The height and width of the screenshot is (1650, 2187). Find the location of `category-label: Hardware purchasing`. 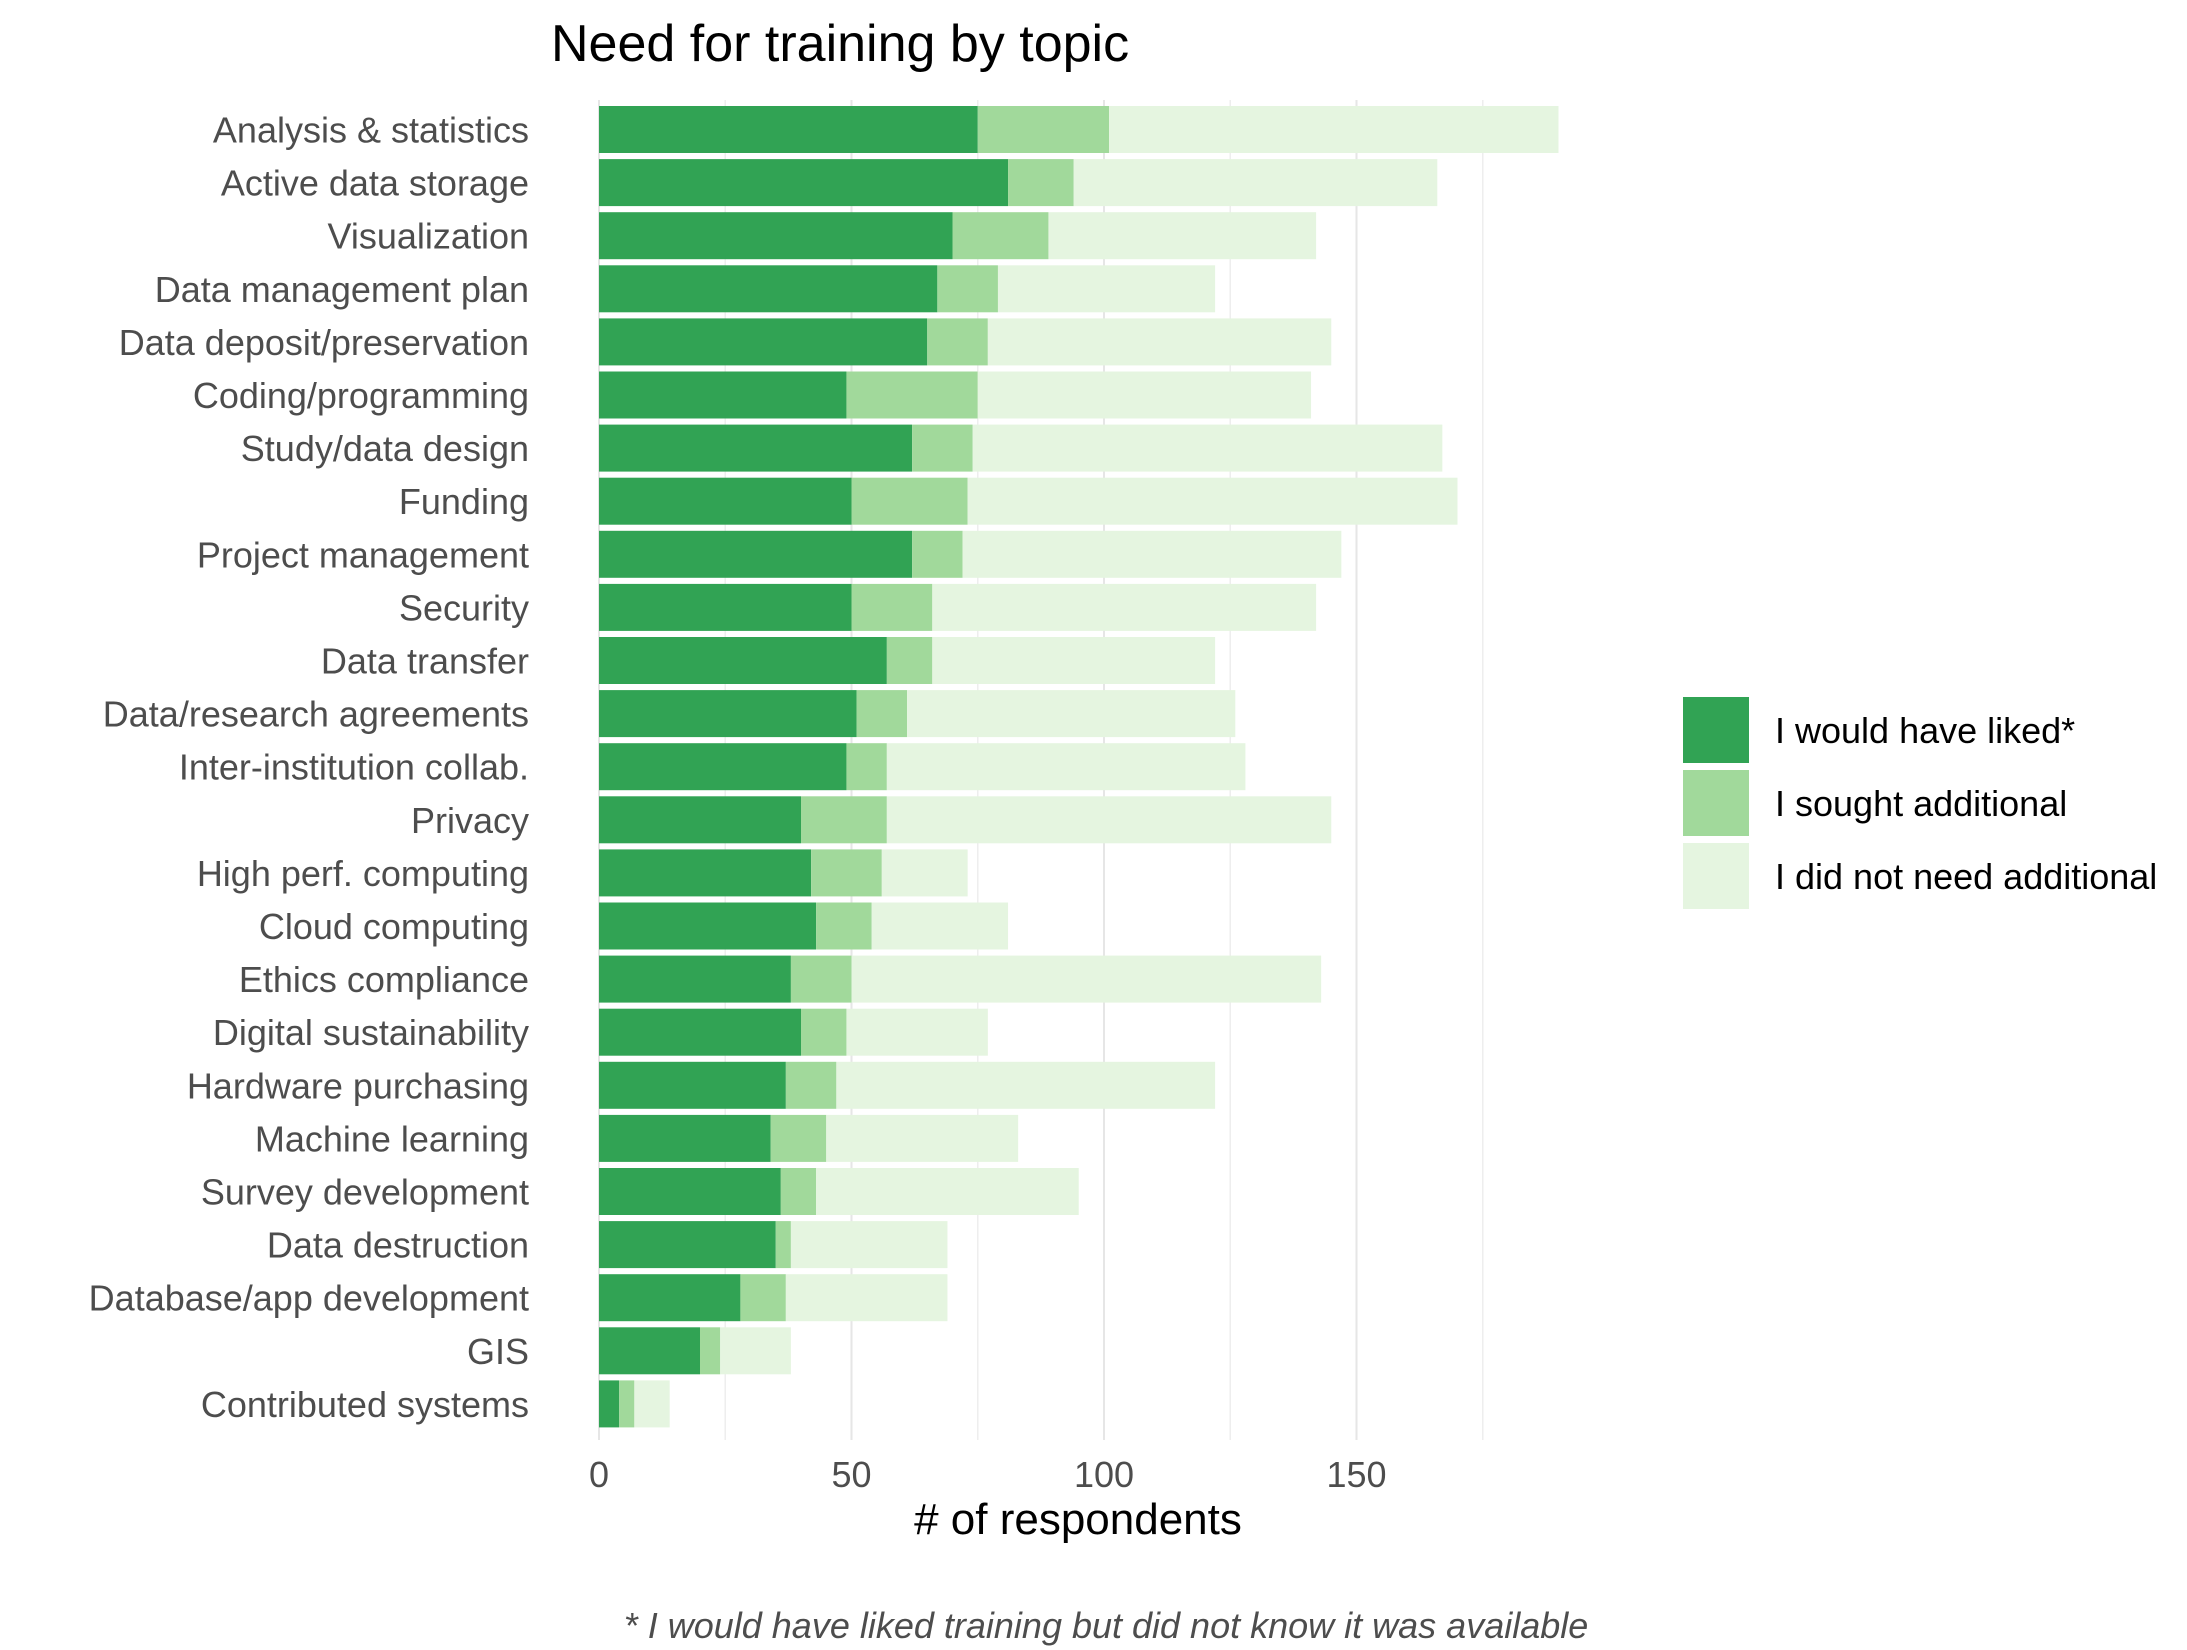

category-label: Hardware purchasing is located at coordinates (358, 1085).